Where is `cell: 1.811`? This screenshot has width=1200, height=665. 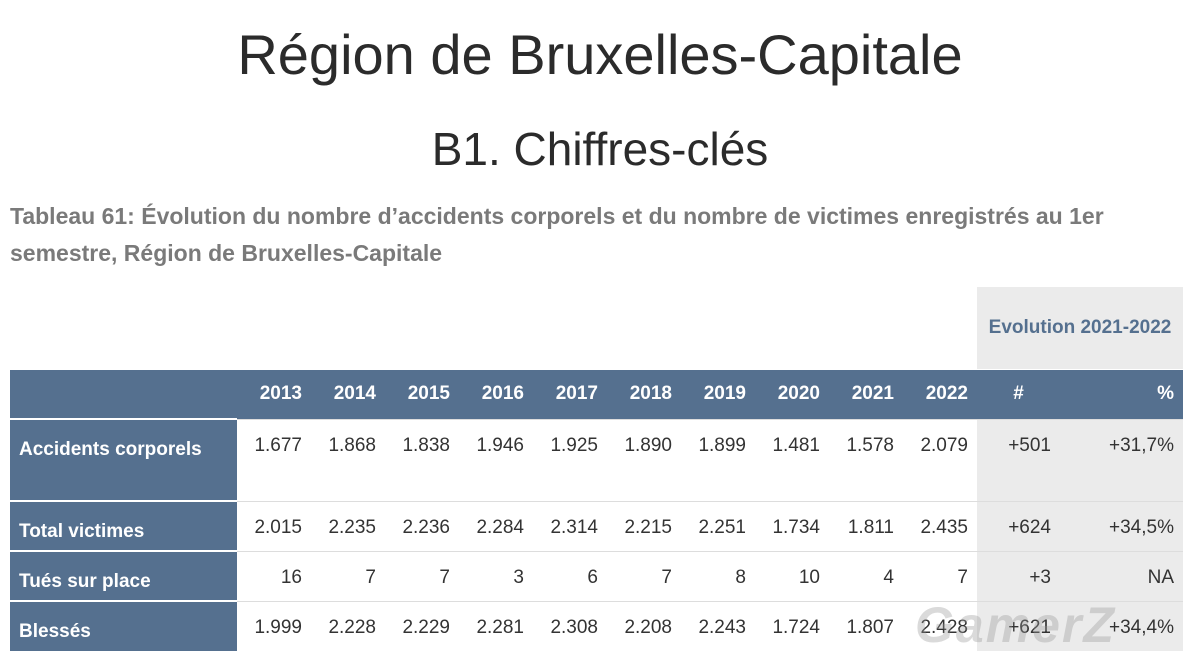
cell: 1.811 is located at coordinates (866, 525).